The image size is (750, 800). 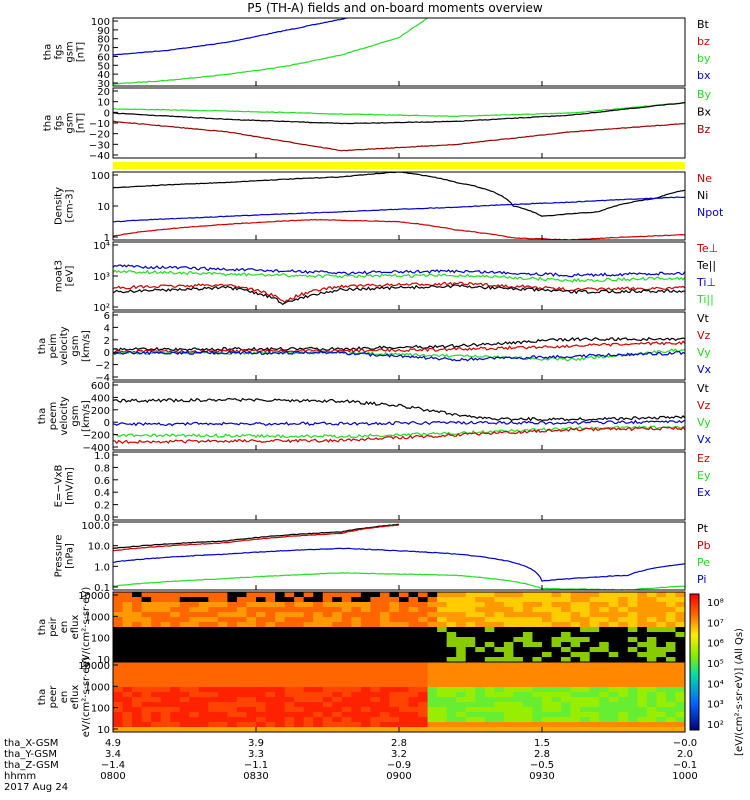 What do you see at coordinates (103, 730) in the screenshot?
I see `ytick-label: 10` at bounding box center [103, 730].